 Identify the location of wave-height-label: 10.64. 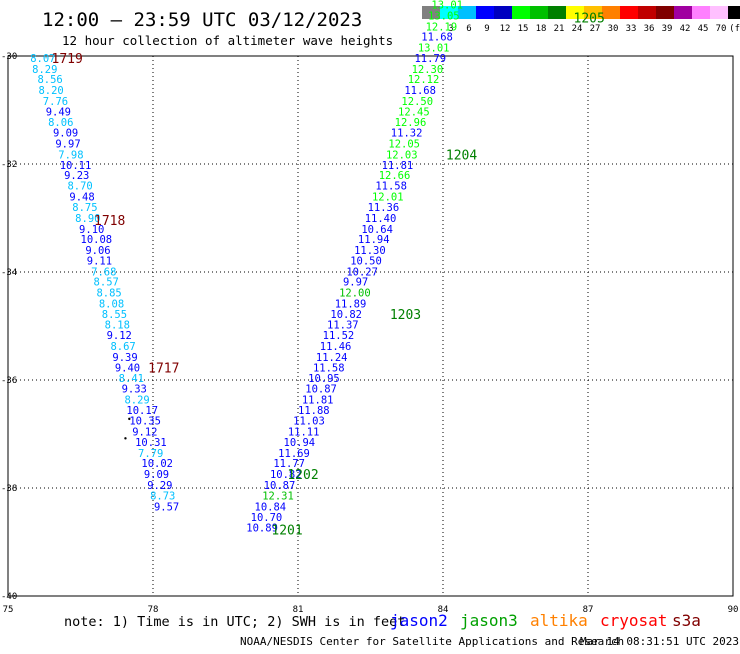
(377, 230).